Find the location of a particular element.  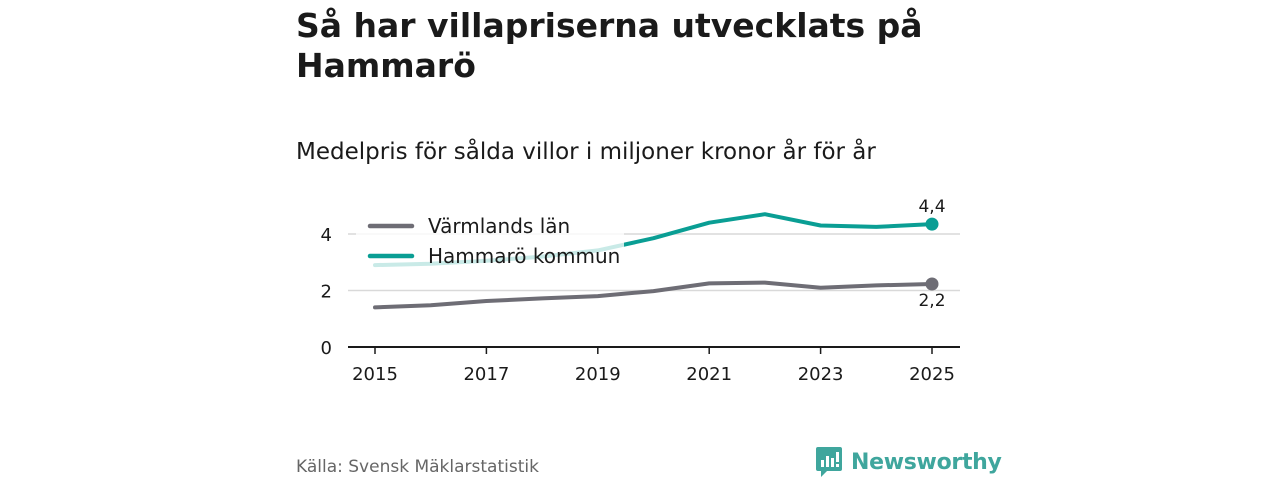

x-tick-label: 2021 is located at coordinates (709, 374).